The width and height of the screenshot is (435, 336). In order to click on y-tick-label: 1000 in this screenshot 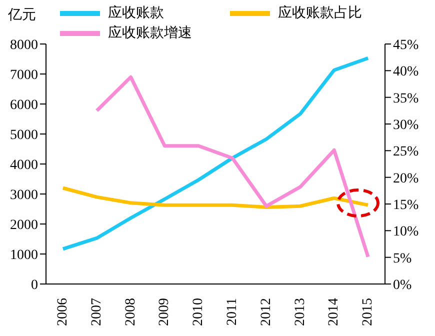, I will do `click(24, 255)`.